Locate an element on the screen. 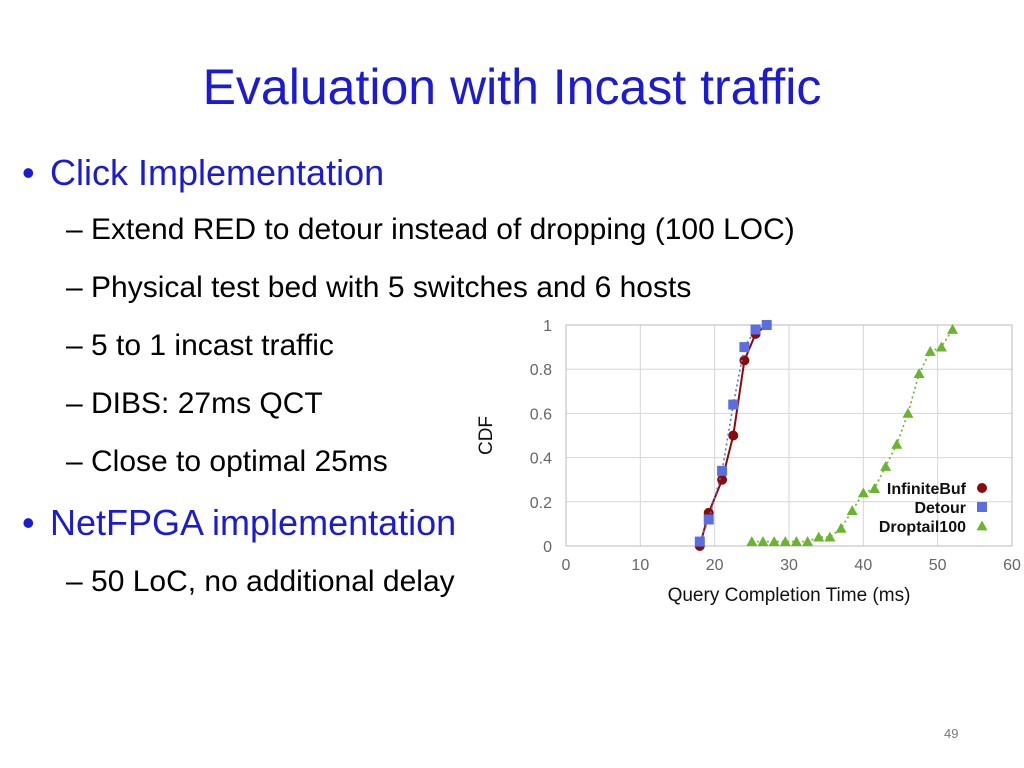 The height and width of the screenshot is (768, 1024). legend-marker-droptail100 is located at coordinates (982, 525).